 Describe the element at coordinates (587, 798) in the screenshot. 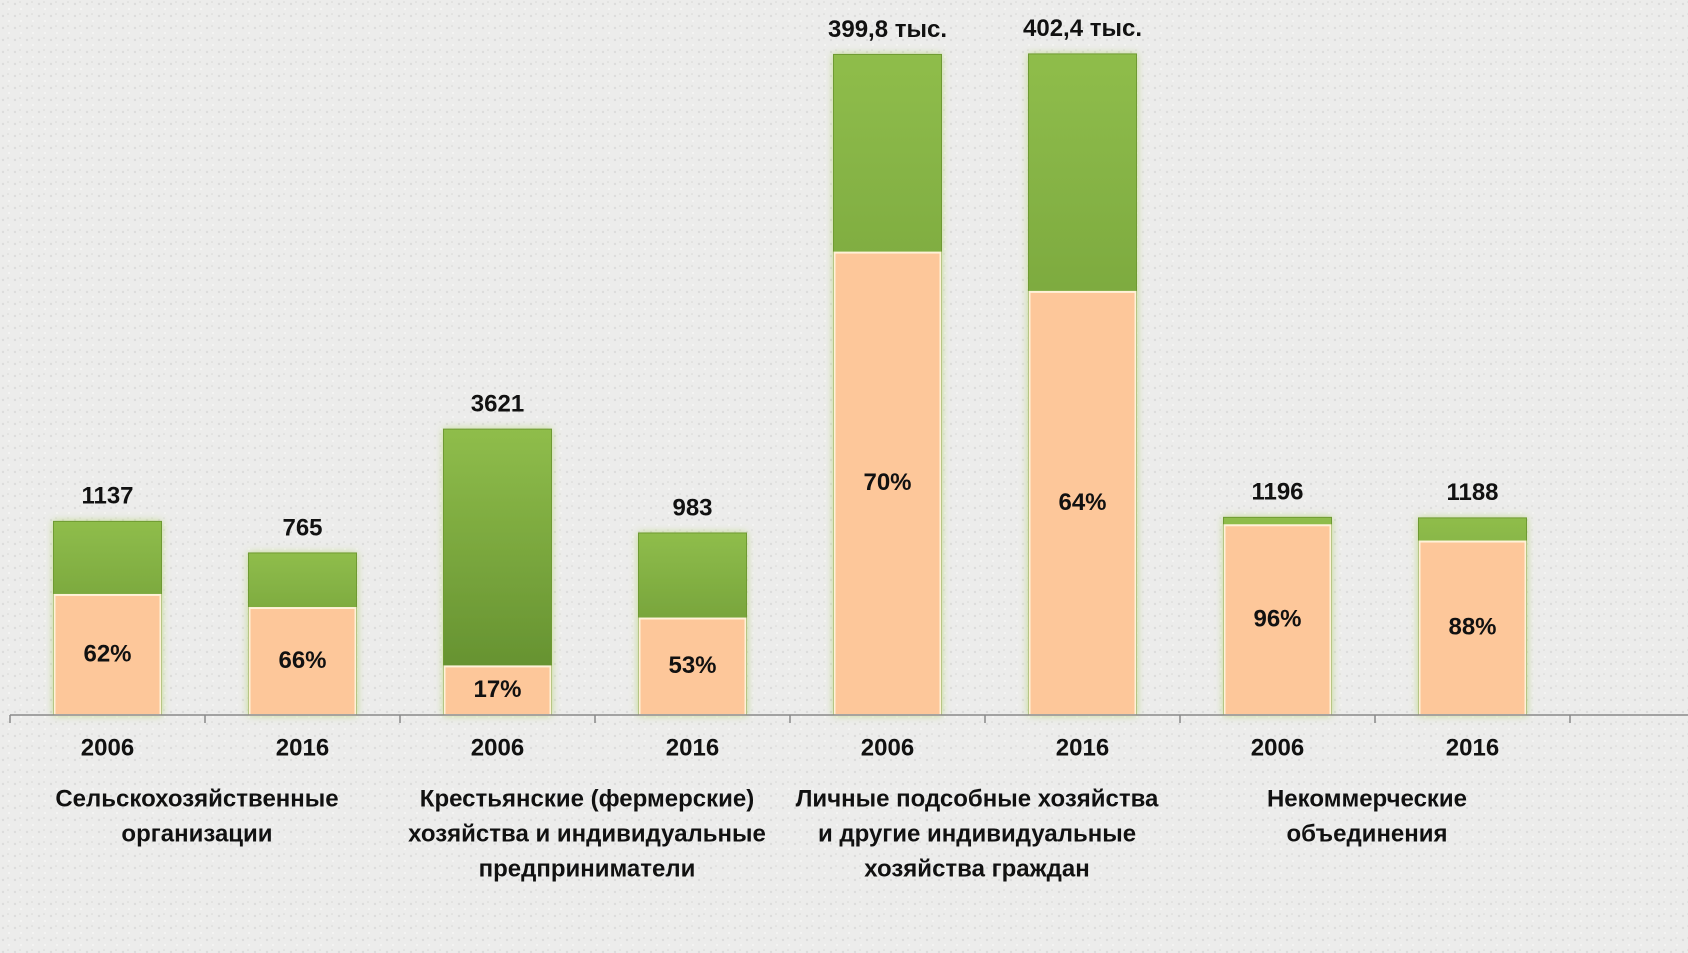

I see `group-label: Крестьянские (фермерские)` at that location.